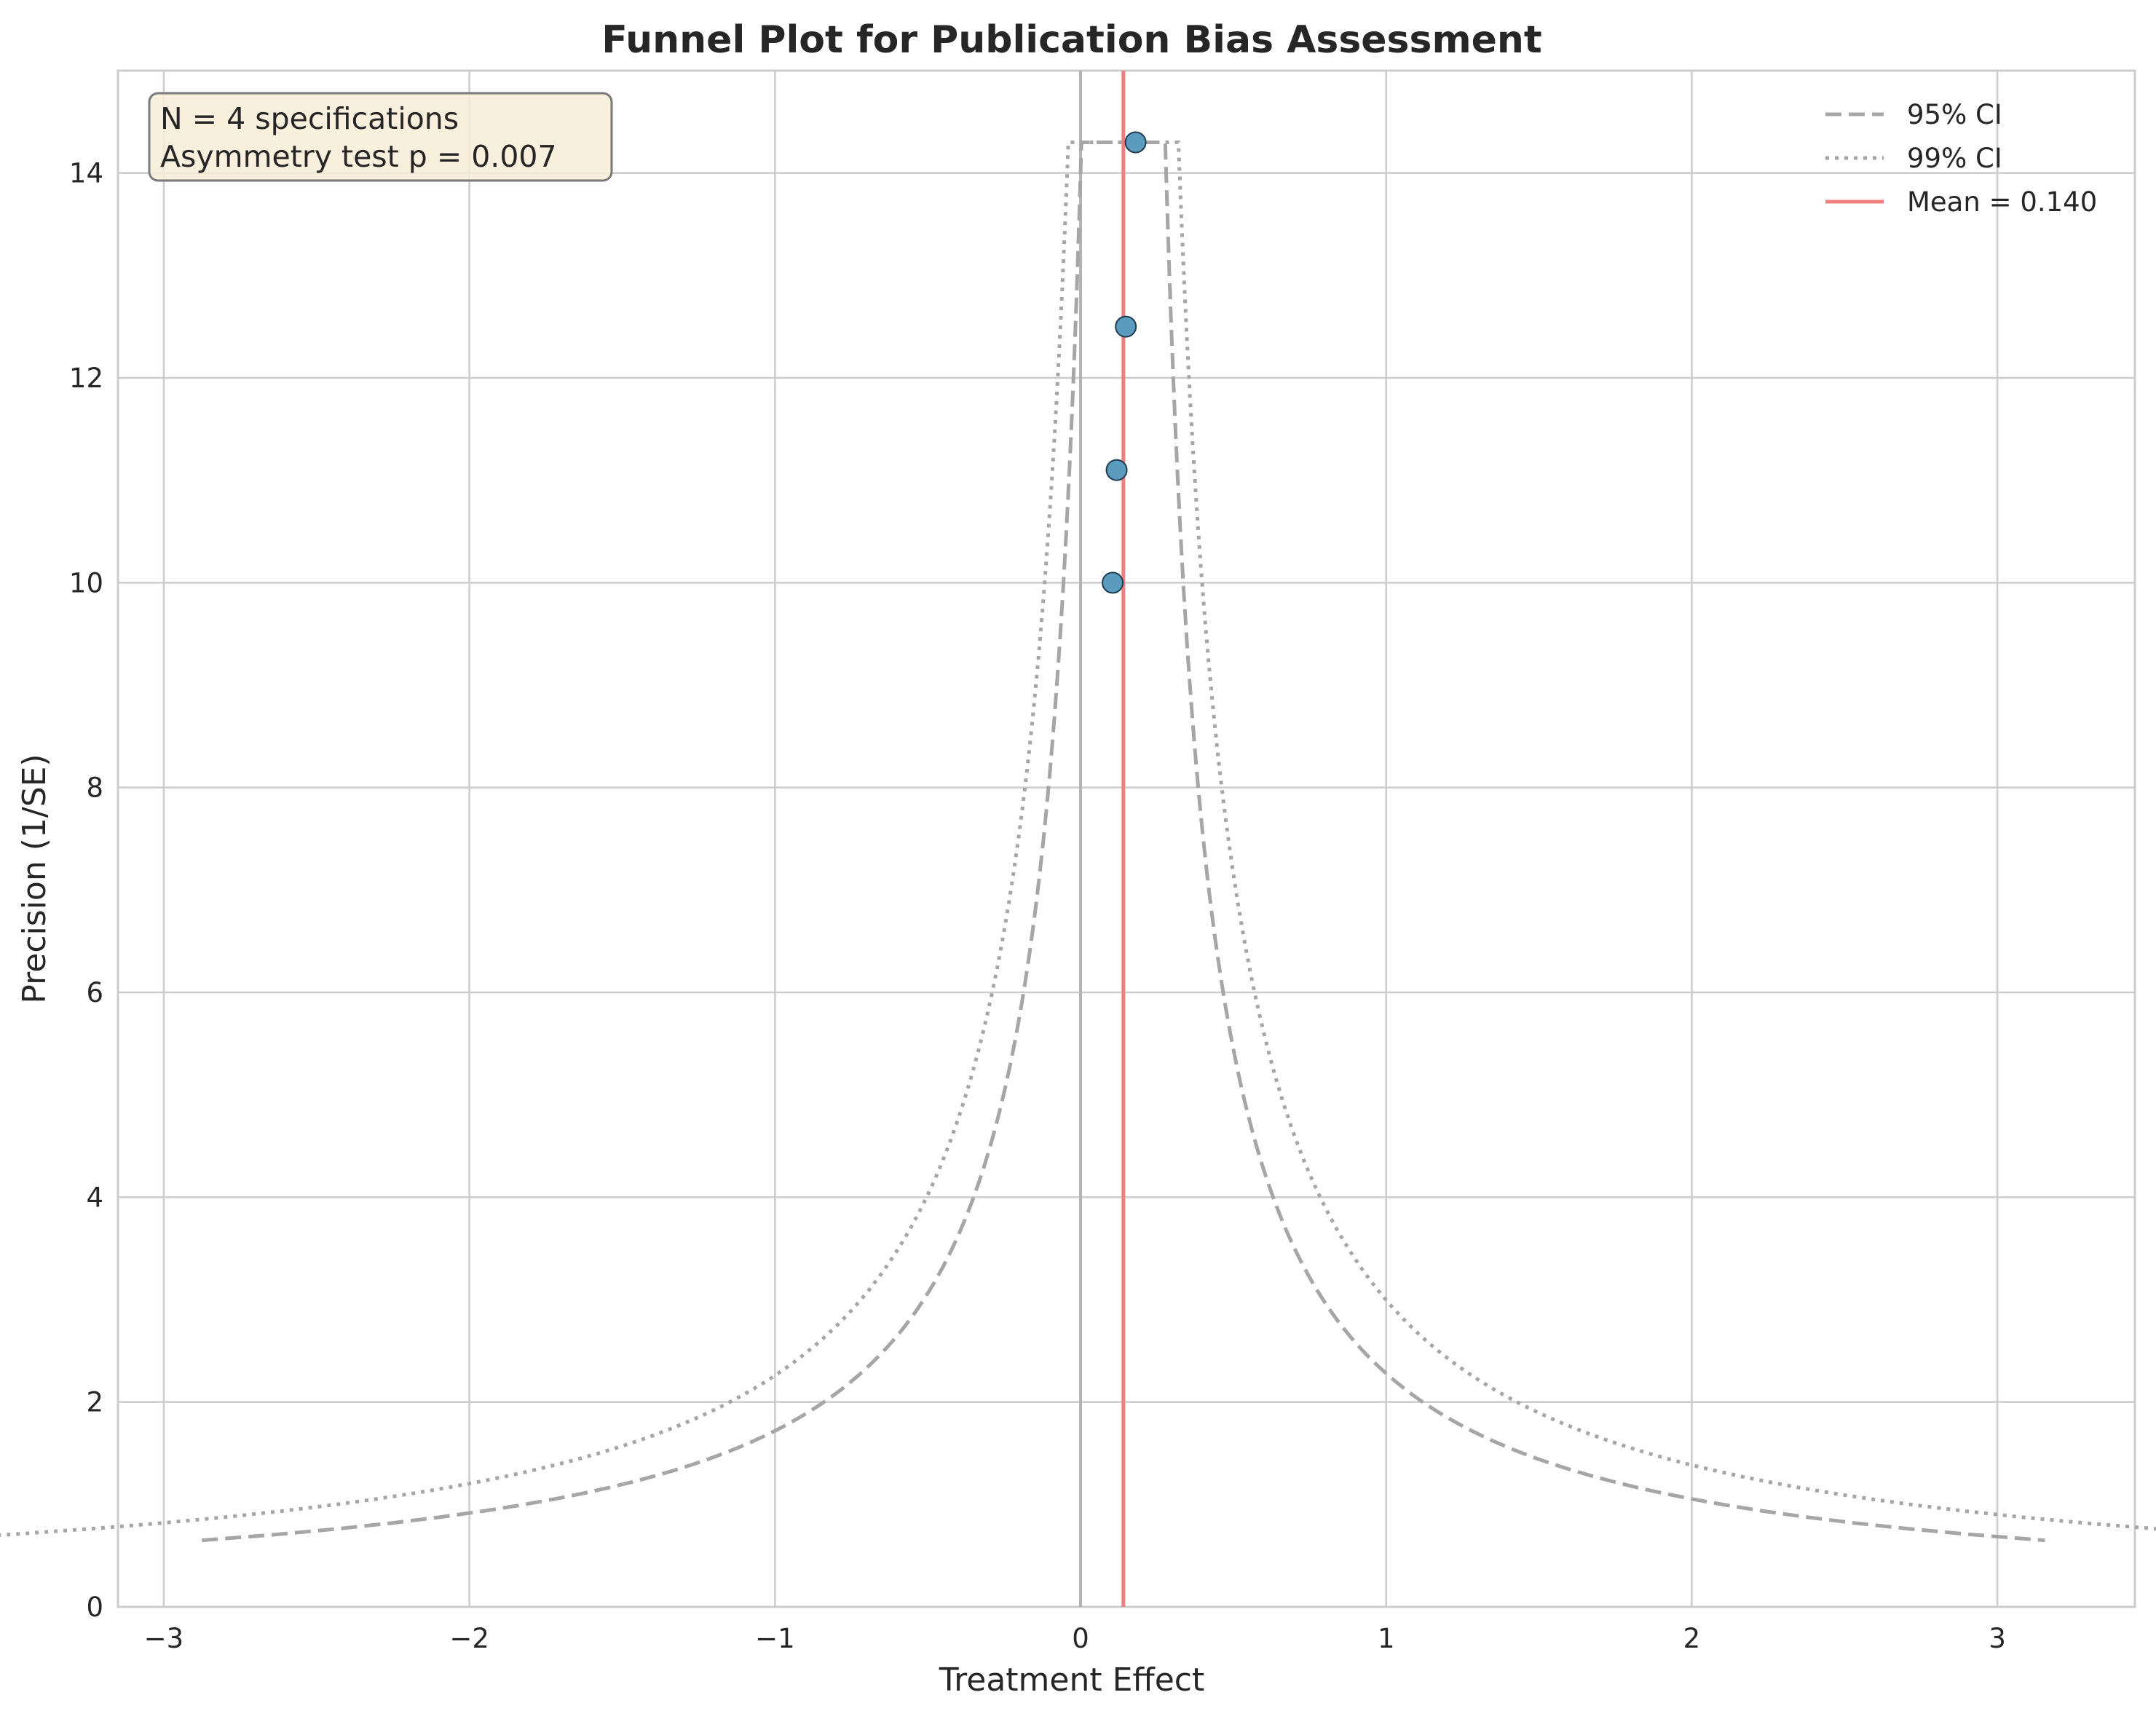 Image resolution: width=2156 pixels, height=1719 pixels. I want to click on y-tick-label: 6, so click(94, 993).